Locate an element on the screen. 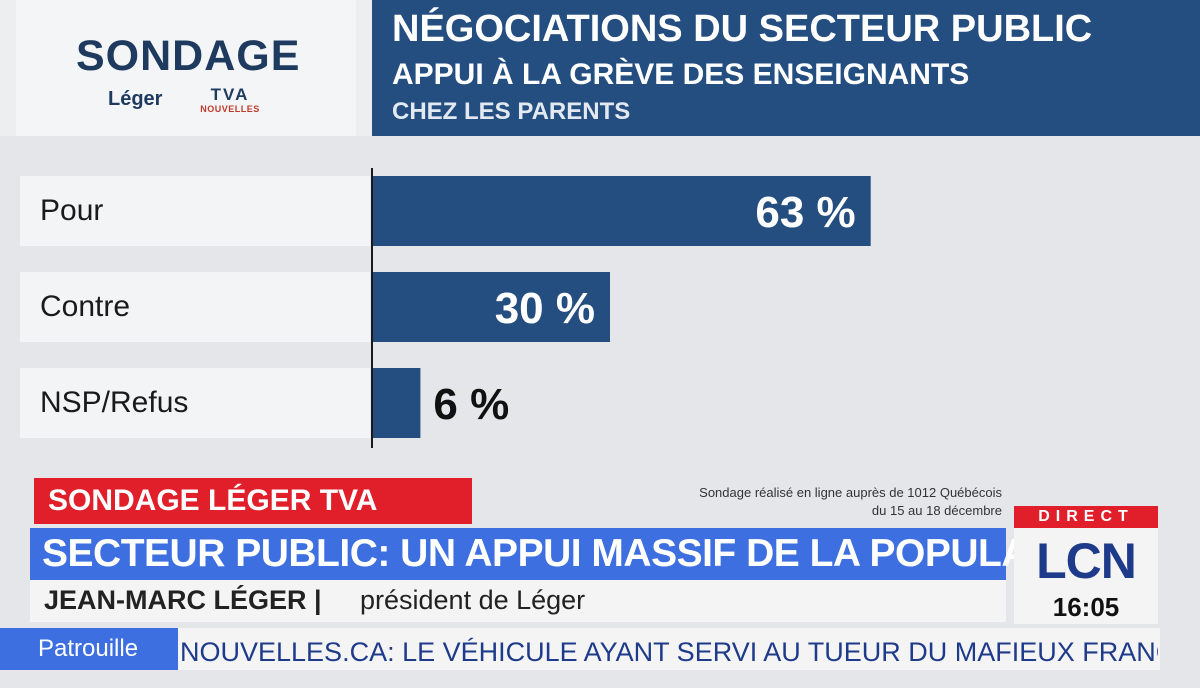 This screenshot has width=1200, height=688. channel-bug: LCN 16:05 is located at coordinates (1086, 576).